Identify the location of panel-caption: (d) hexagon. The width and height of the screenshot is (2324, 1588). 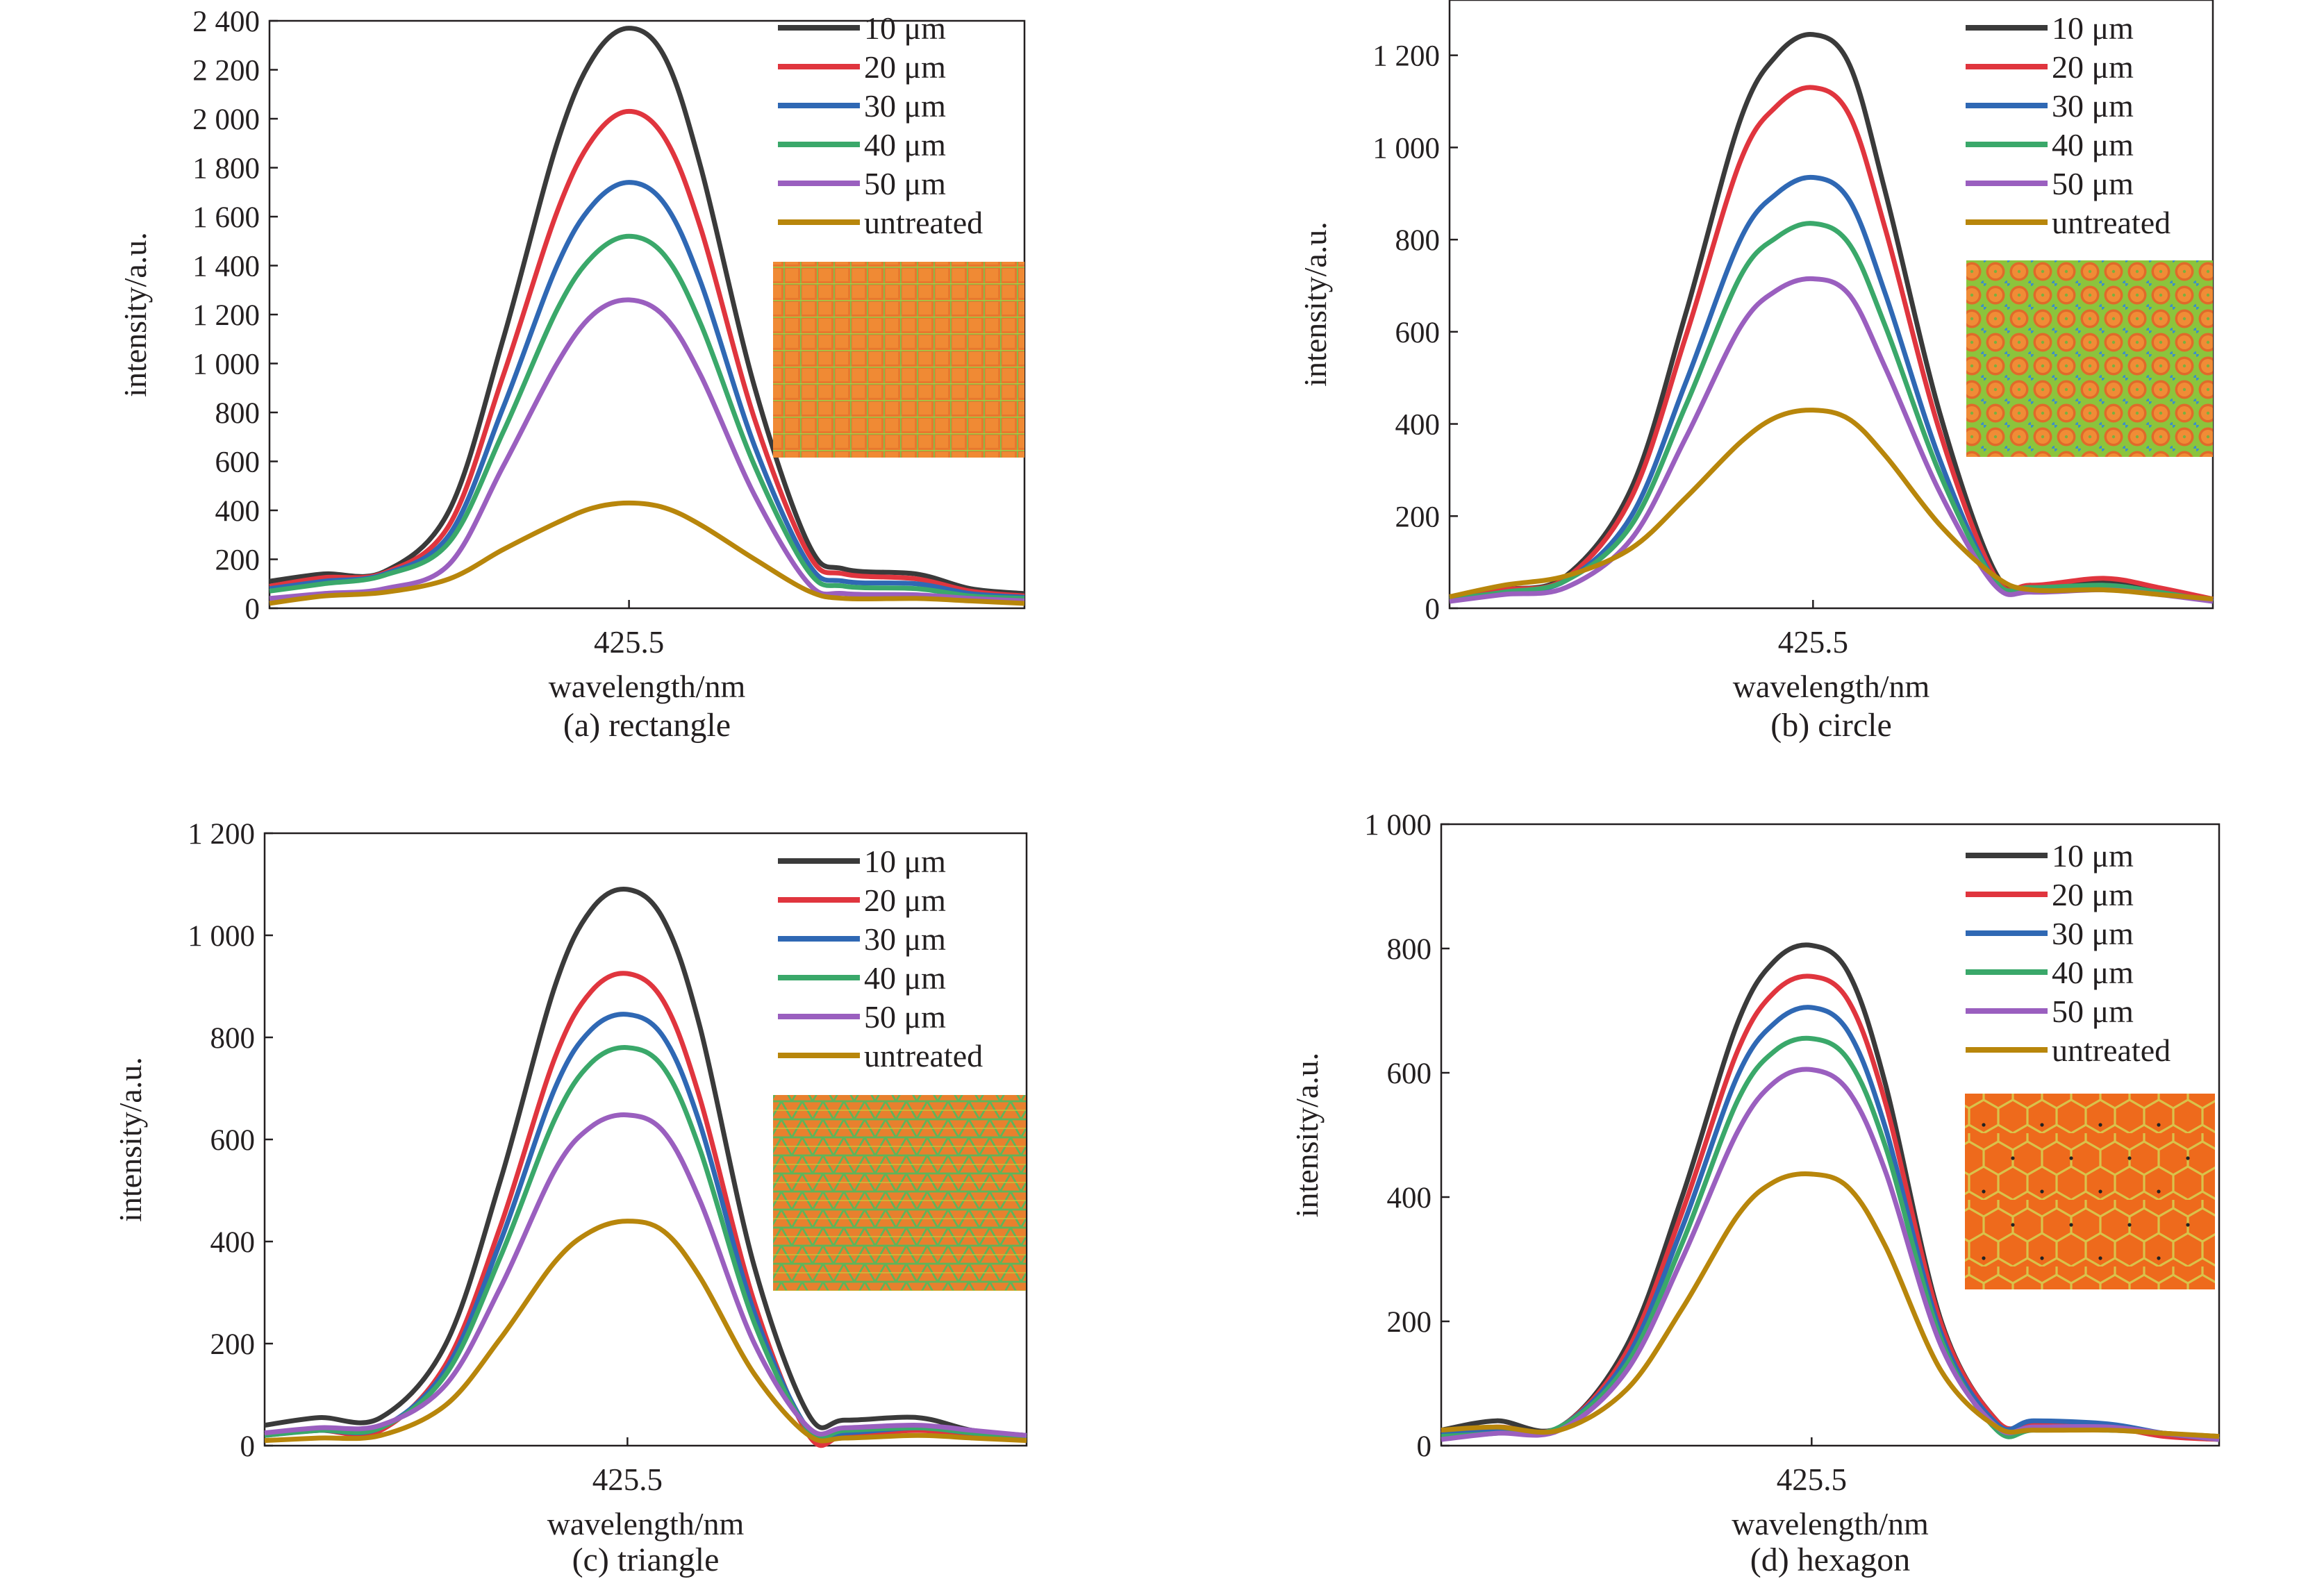
(1830, 1559).